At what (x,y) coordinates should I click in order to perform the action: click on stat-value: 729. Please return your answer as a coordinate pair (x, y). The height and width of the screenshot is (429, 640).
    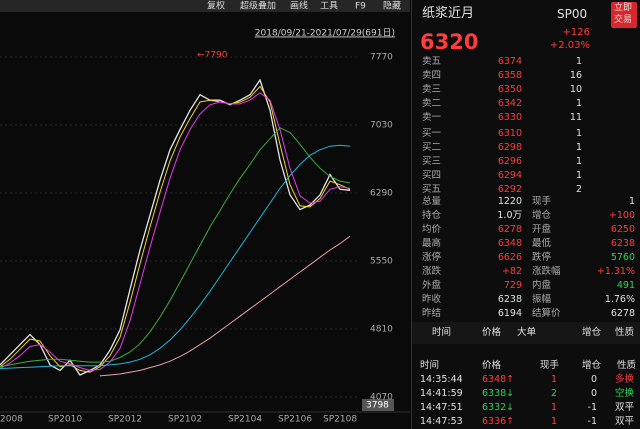
    Looking at the image, I should click on (512, 285).